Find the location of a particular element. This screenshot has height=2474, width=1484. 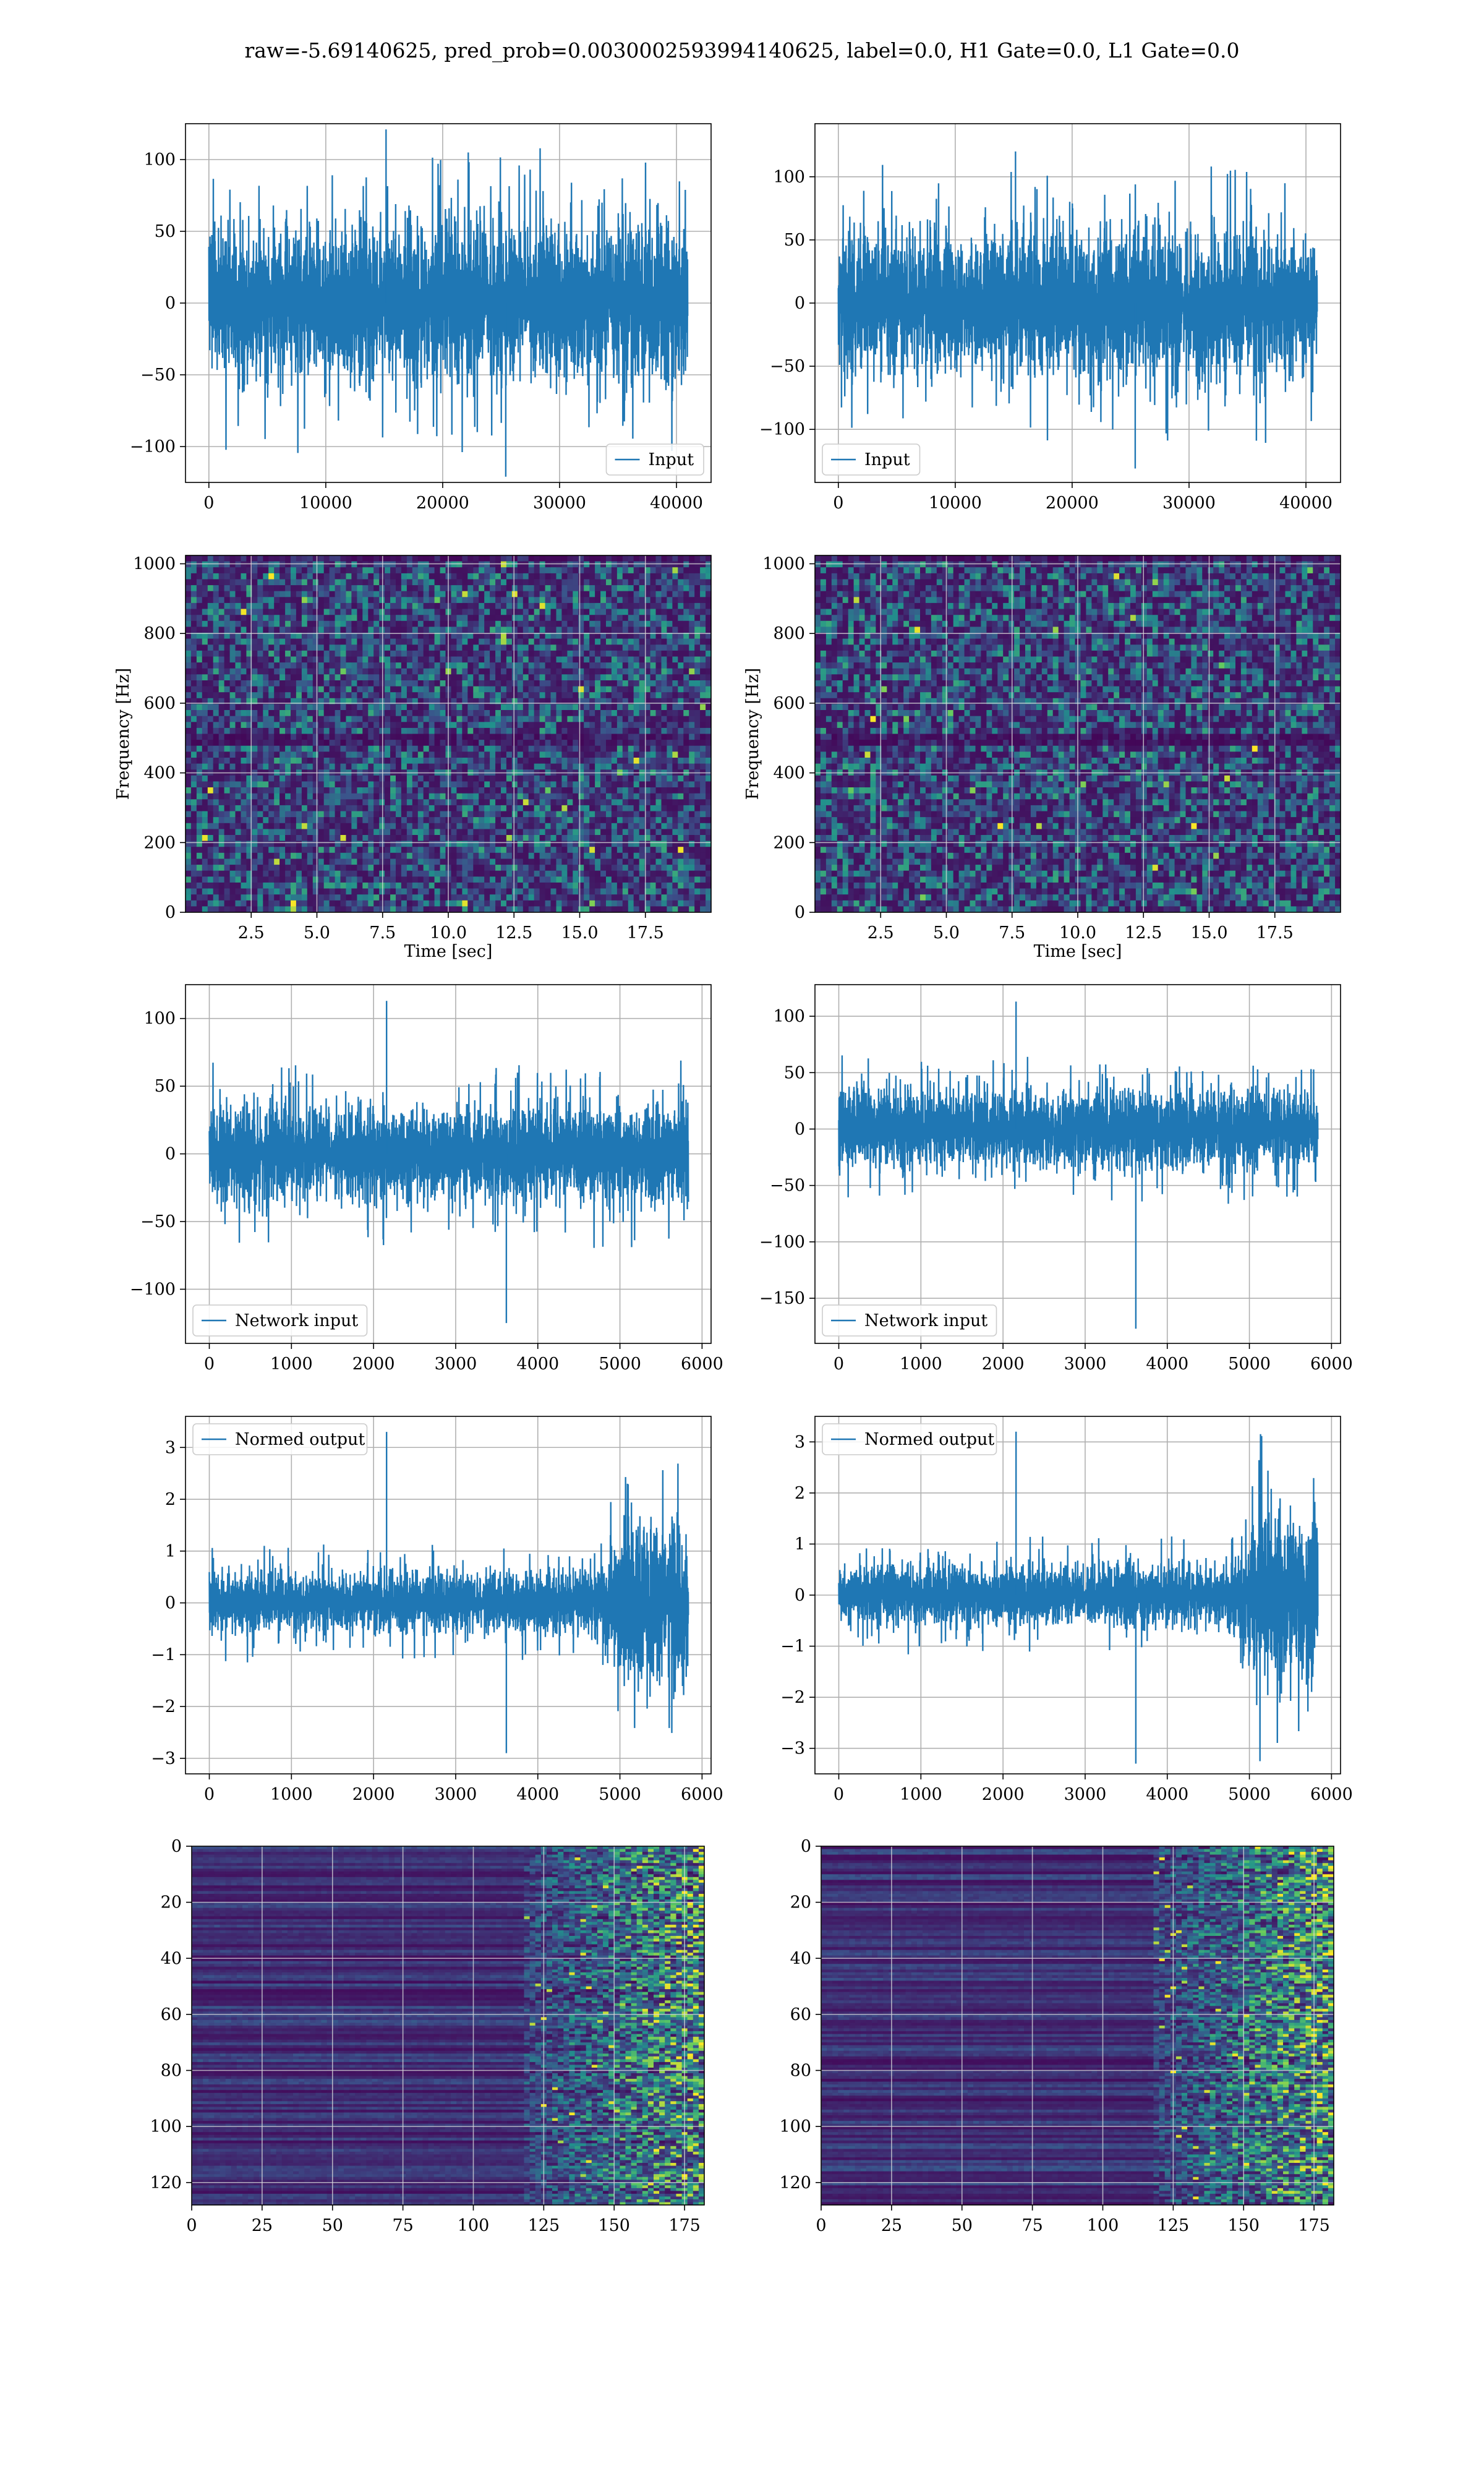

x-tick-label: 75 is located at coordinates (402, 2225).